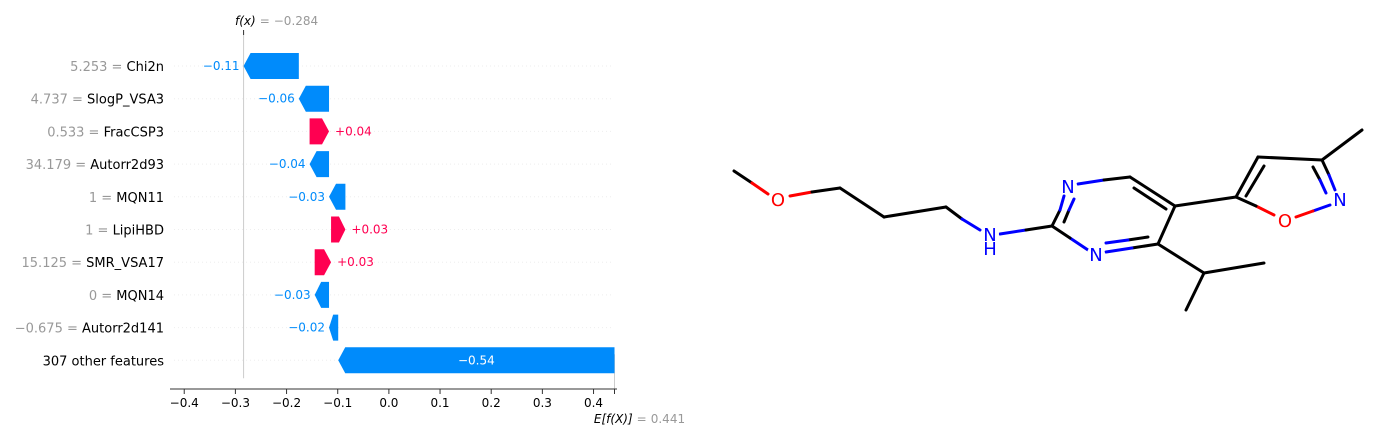  I want to click on x-tick-label: 0.0, so click(388, 403).